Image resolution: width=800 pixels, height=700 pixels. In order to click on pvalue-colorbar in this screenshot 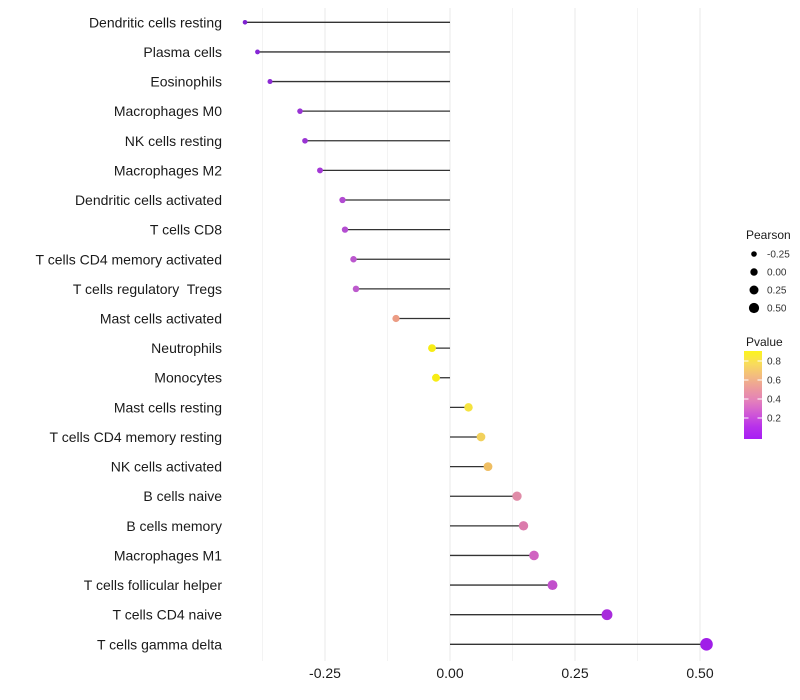, I will do `click(753, 395)`.